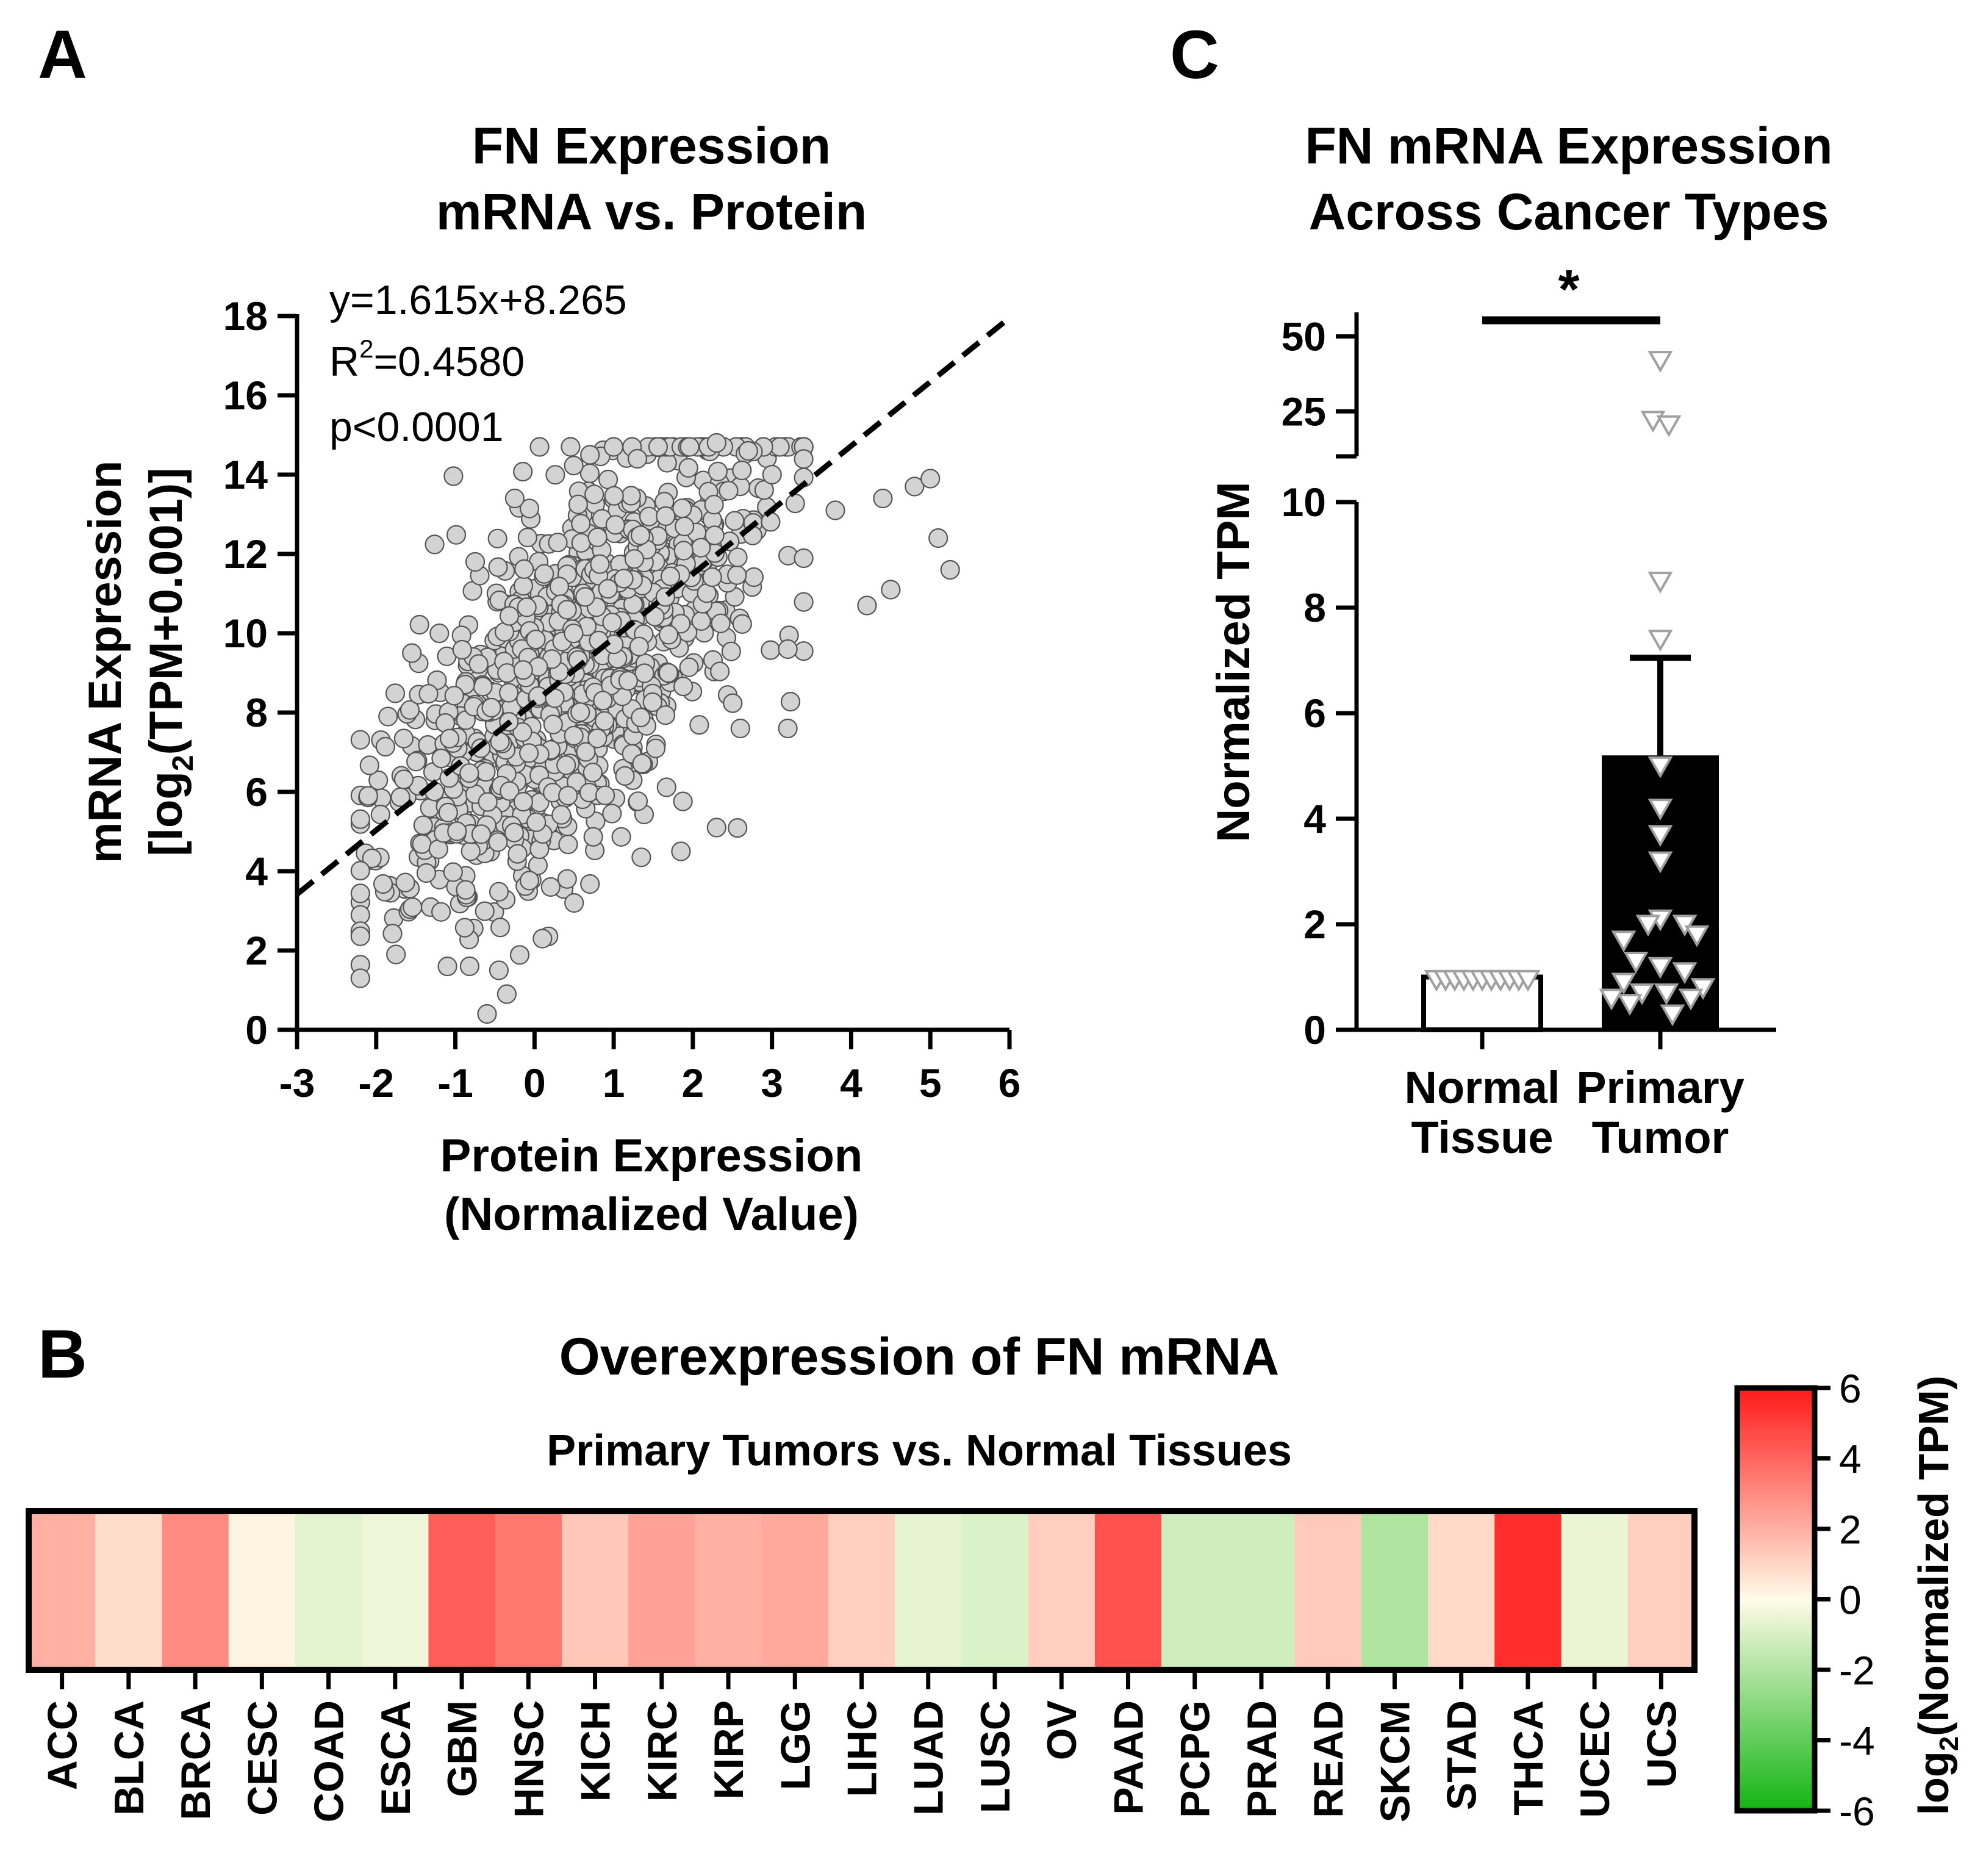 The height and width of the screenshot is (1876, 1972). I want to click on panel-c-title-line1: FN mRNA Expression, so click(1568, 146).